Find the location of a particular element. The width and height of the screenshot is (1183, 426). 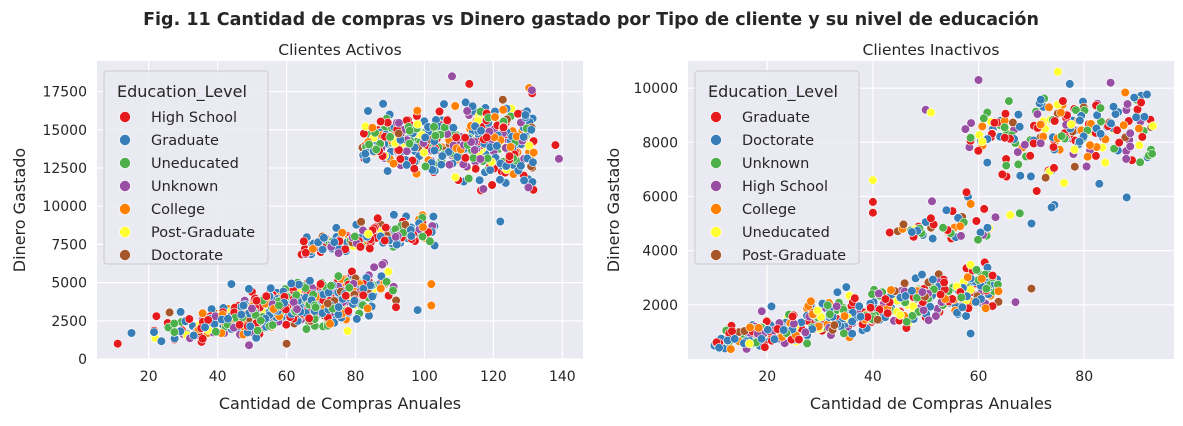

x-tick-label: 80 is located at coordinates (1084, 377).